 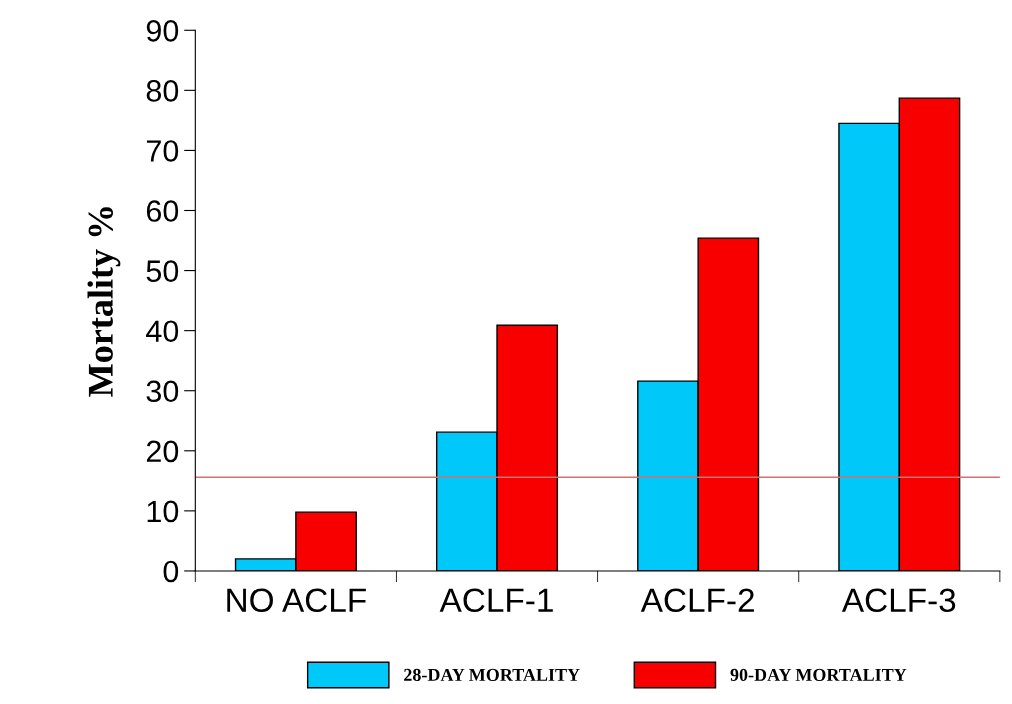 What do you see at coordinates (162, 331) in the screenshot?
I see `y-tick-label: 40` at bounding box center [162, 331].